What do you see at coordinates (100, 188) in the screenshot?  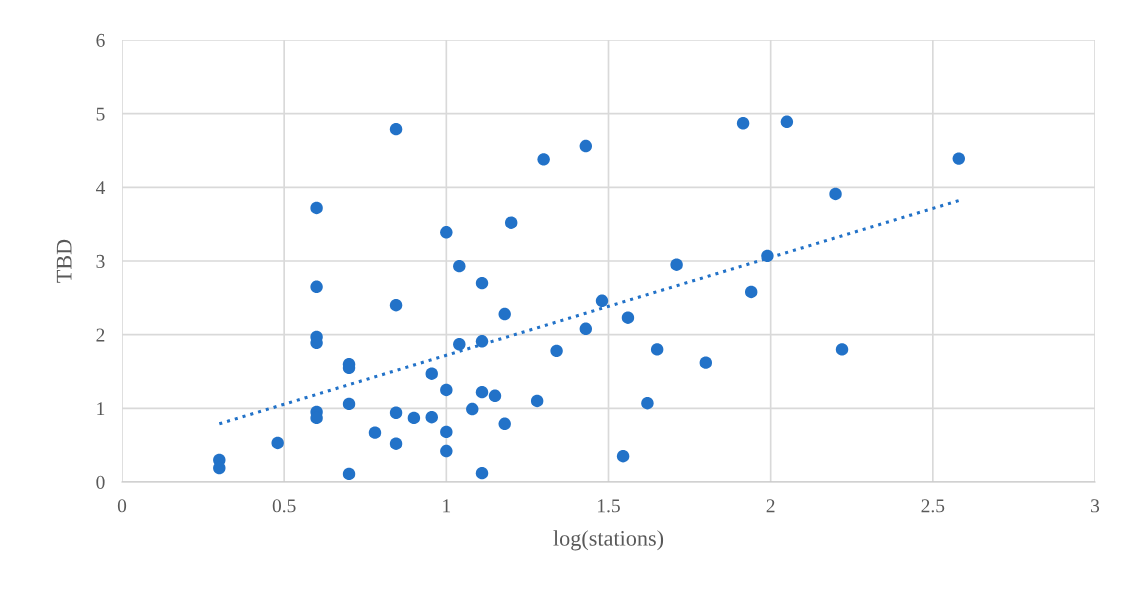 I see `y-tick-label: 4` at bounding box center [100, 188].